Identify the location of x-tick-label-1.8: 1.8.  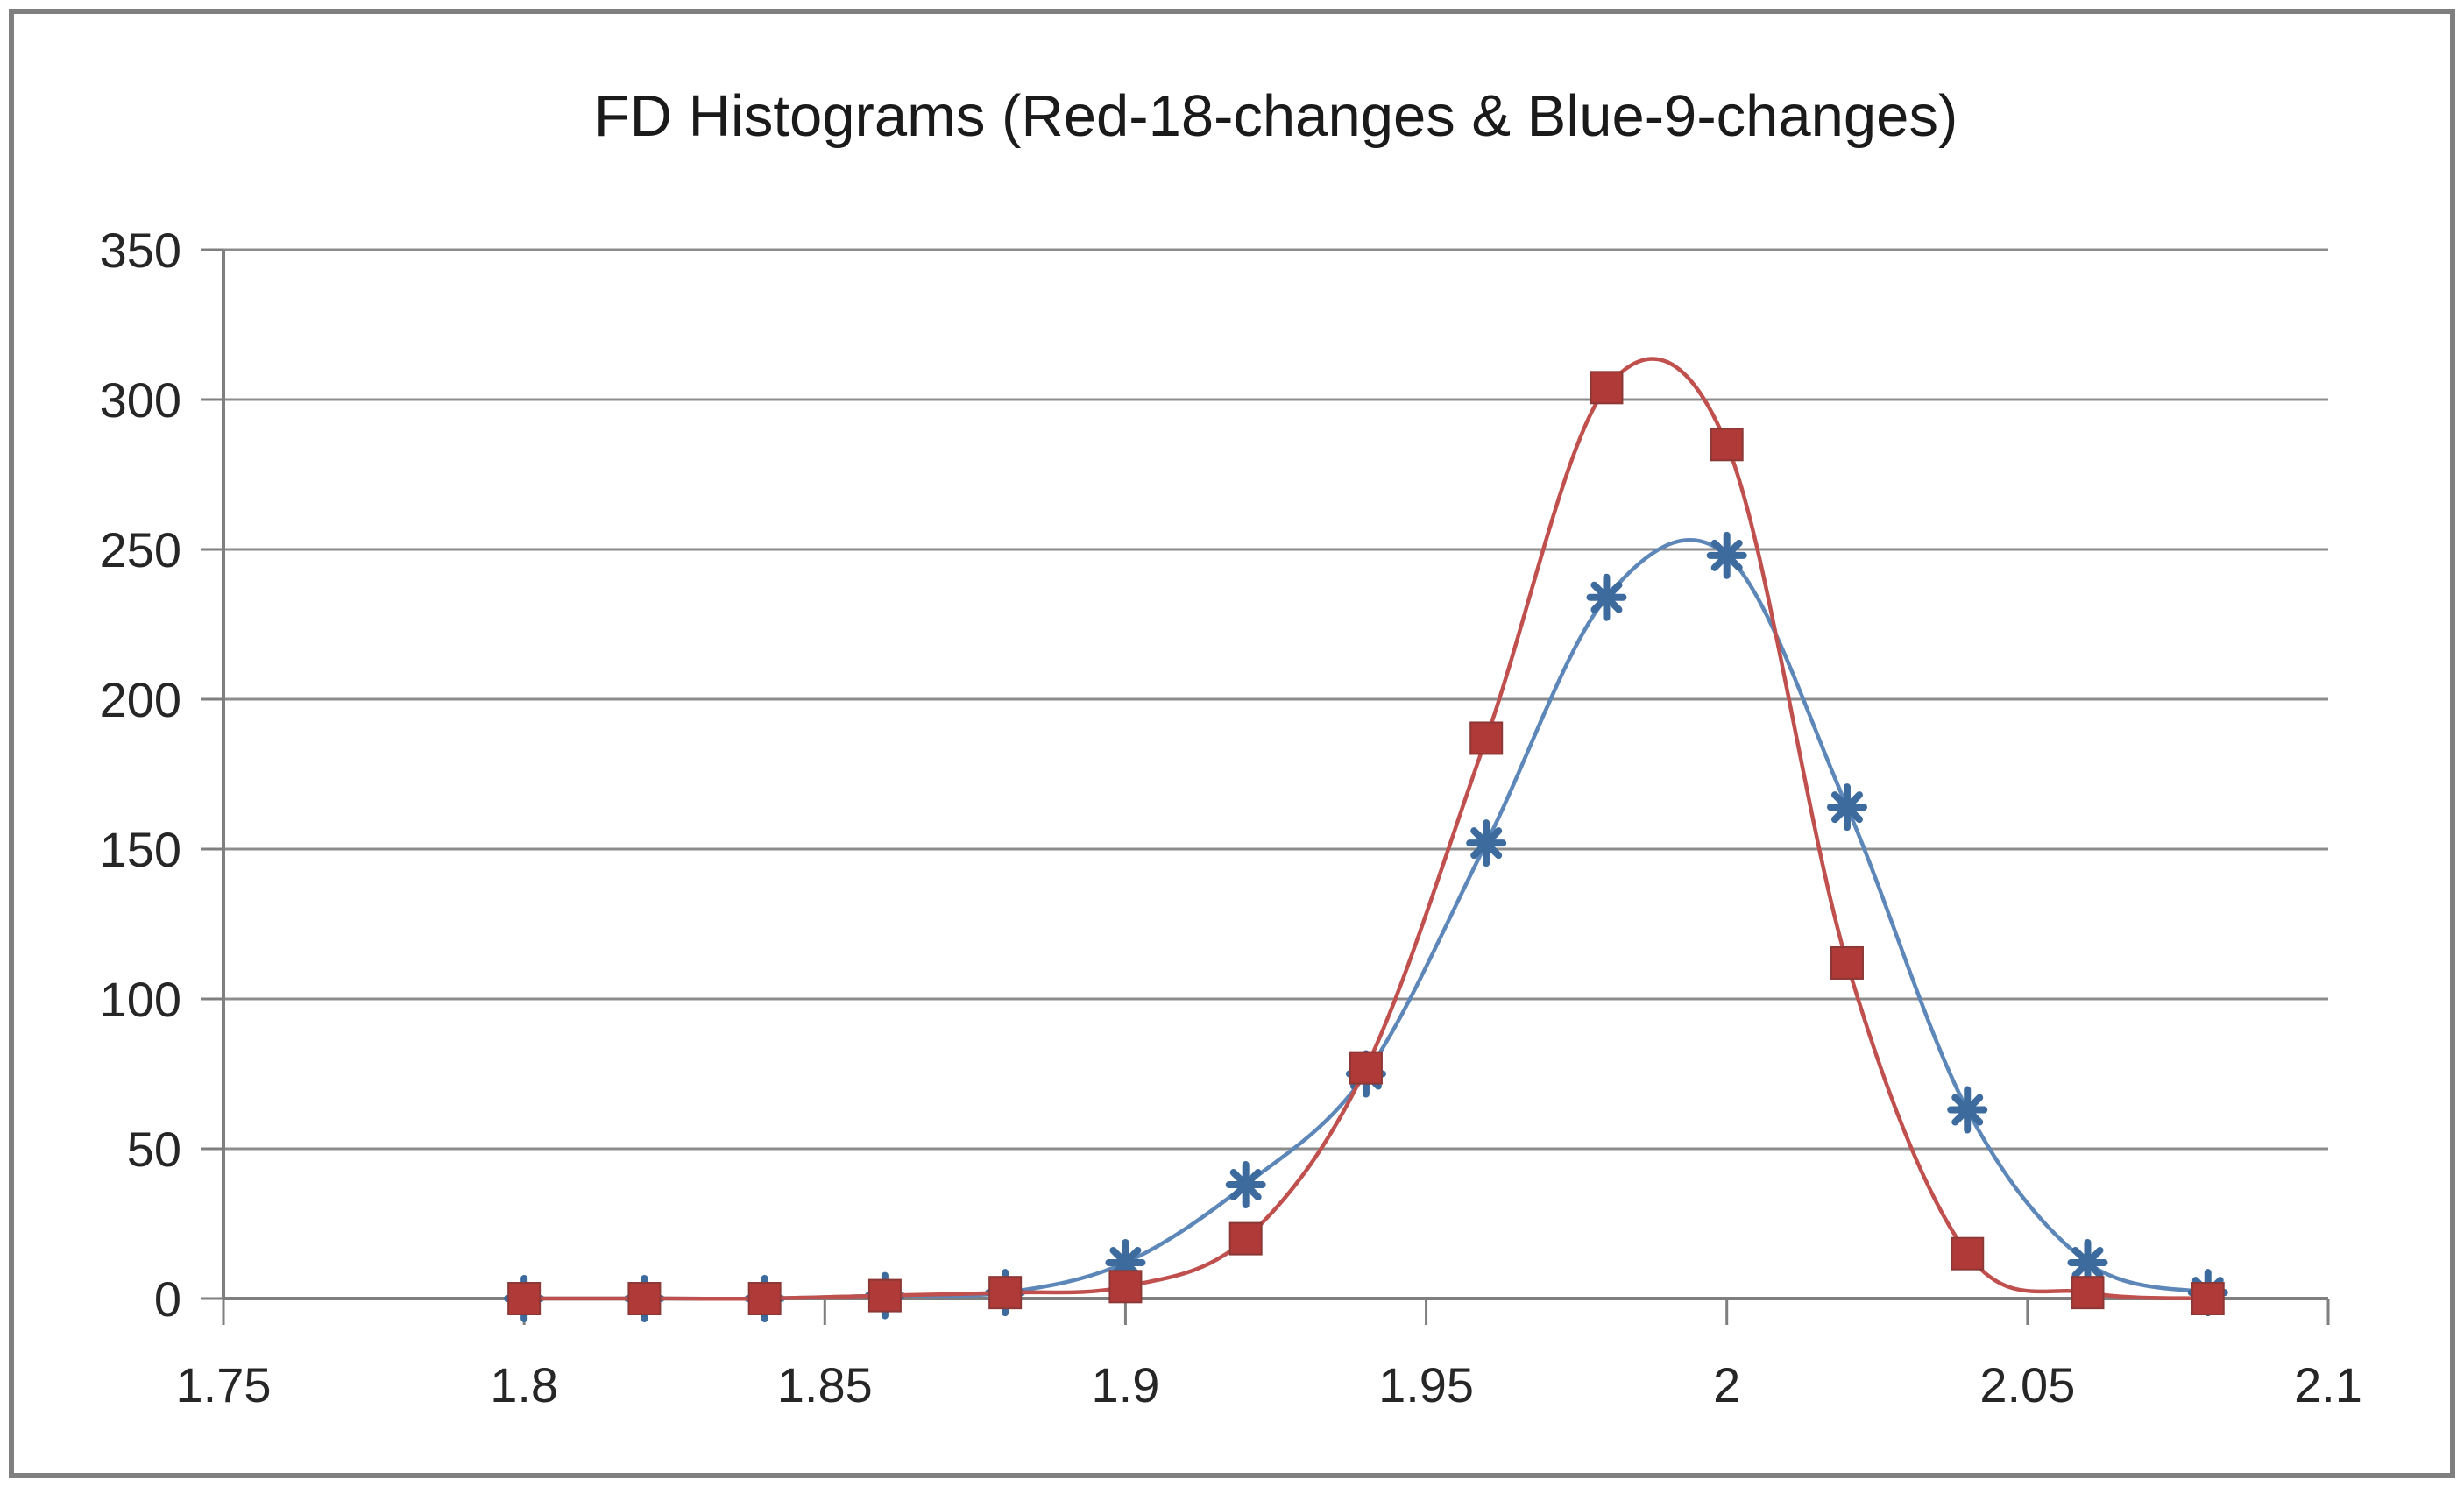
(524, 1385).